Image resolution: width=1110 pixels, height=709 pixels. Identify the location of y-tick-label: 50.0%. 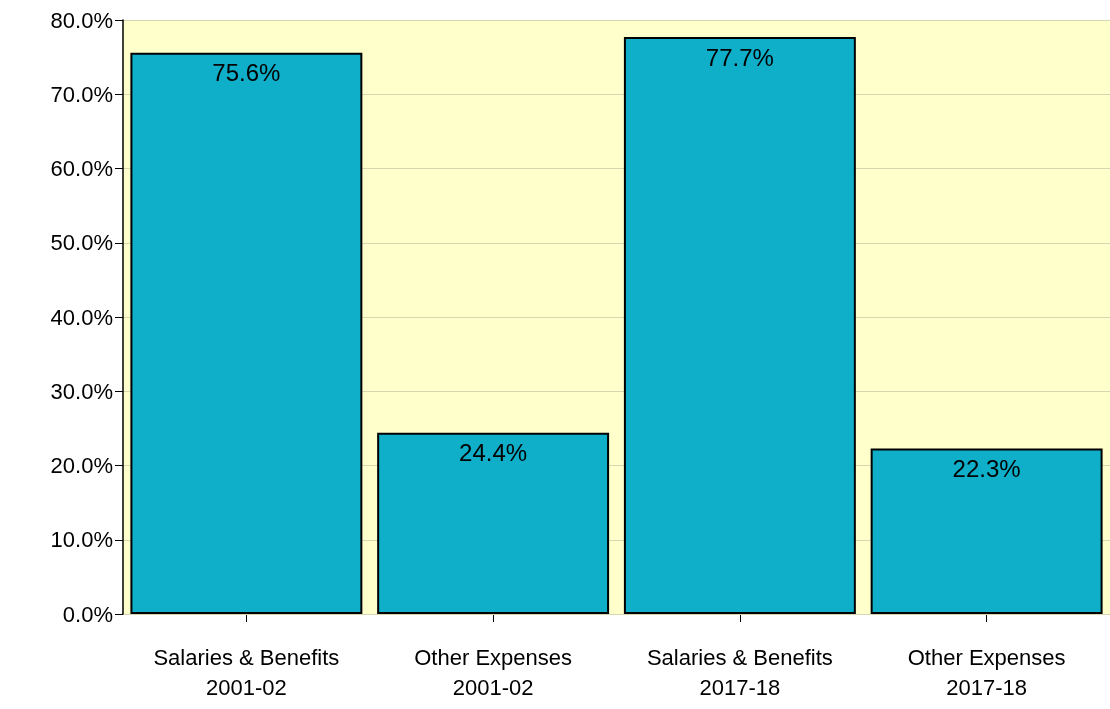
(81, 243).